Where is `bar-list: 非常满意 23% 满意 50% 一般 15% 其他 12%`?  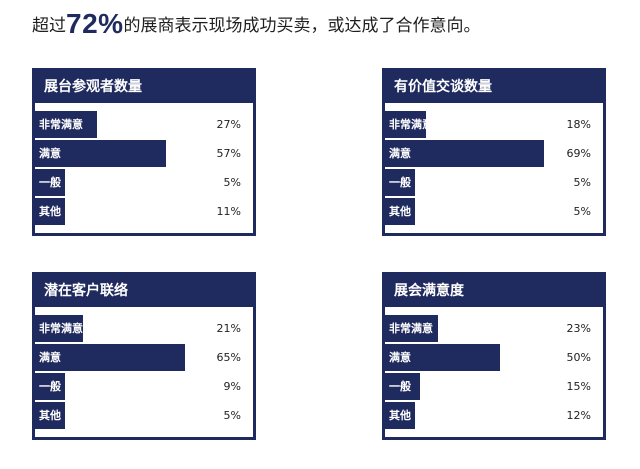
bar-list: 非常满意 23% 满意 50% 一般 15% 其他 12% is located at coordinates (494, 373).